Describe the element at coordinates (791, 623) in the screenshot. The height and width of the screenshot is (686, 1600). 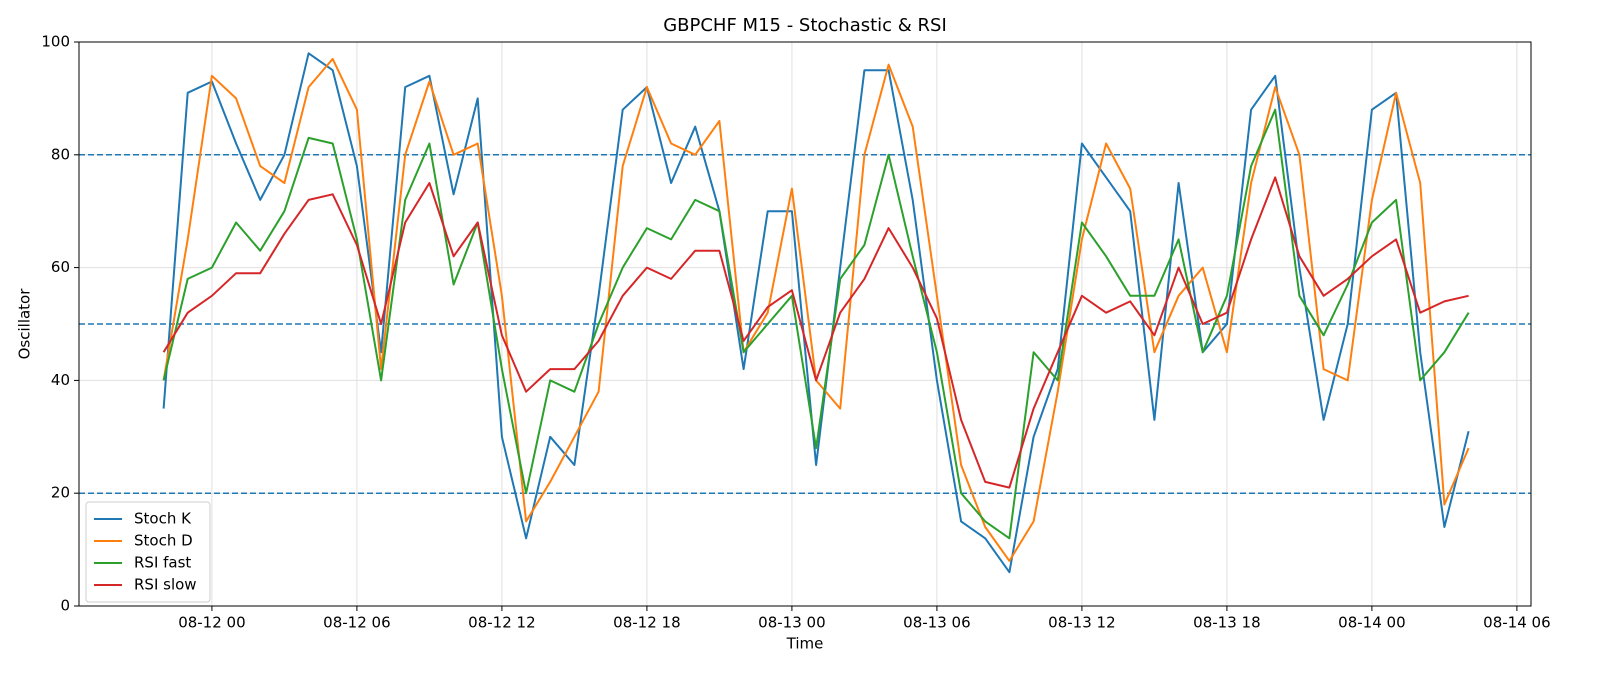
I see `x-tick-label: 08-13 00` at that location.